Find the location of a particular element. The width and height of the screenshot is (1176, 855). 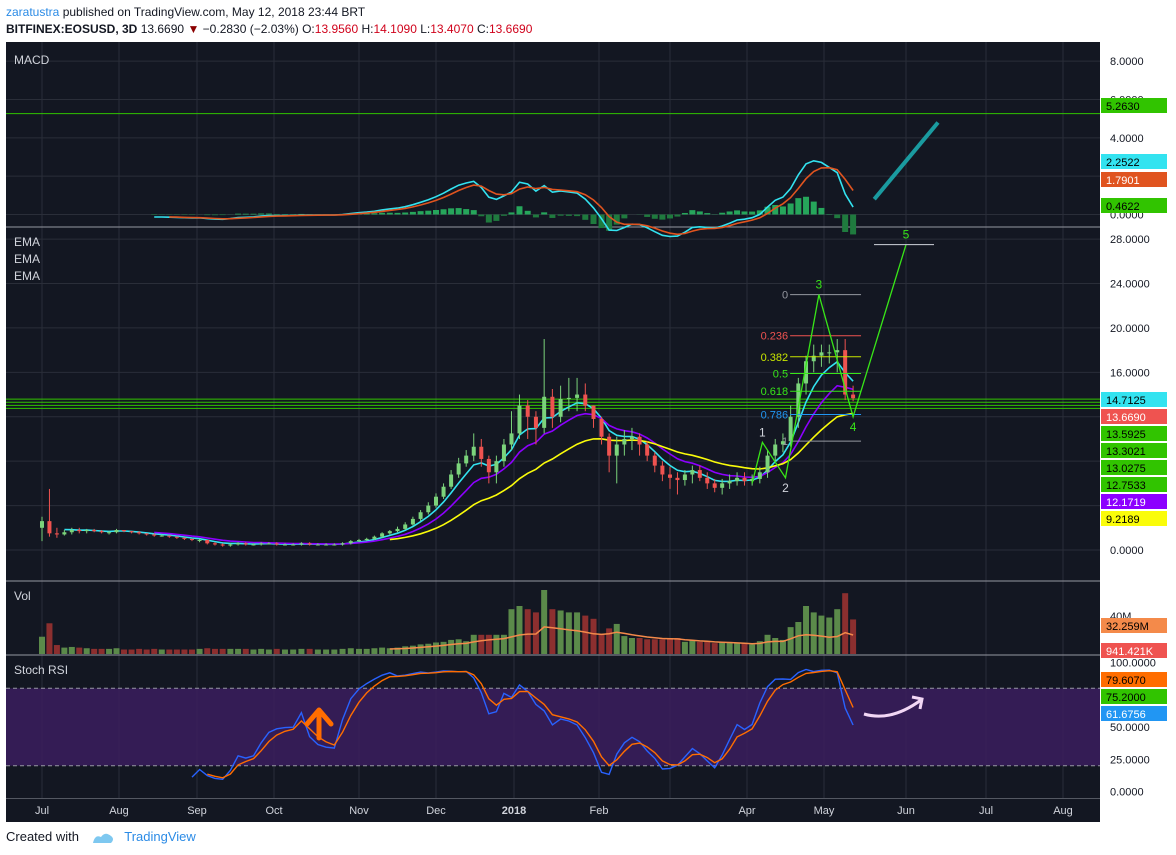

tradingview-brand-link: TradingView is located at coordinates (160, 836).